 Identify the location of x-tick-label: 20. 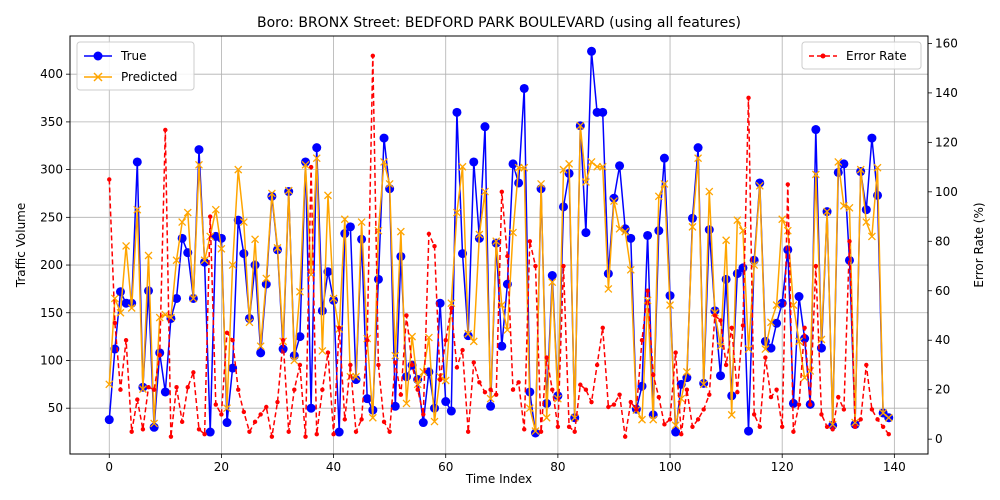
(221, 467).